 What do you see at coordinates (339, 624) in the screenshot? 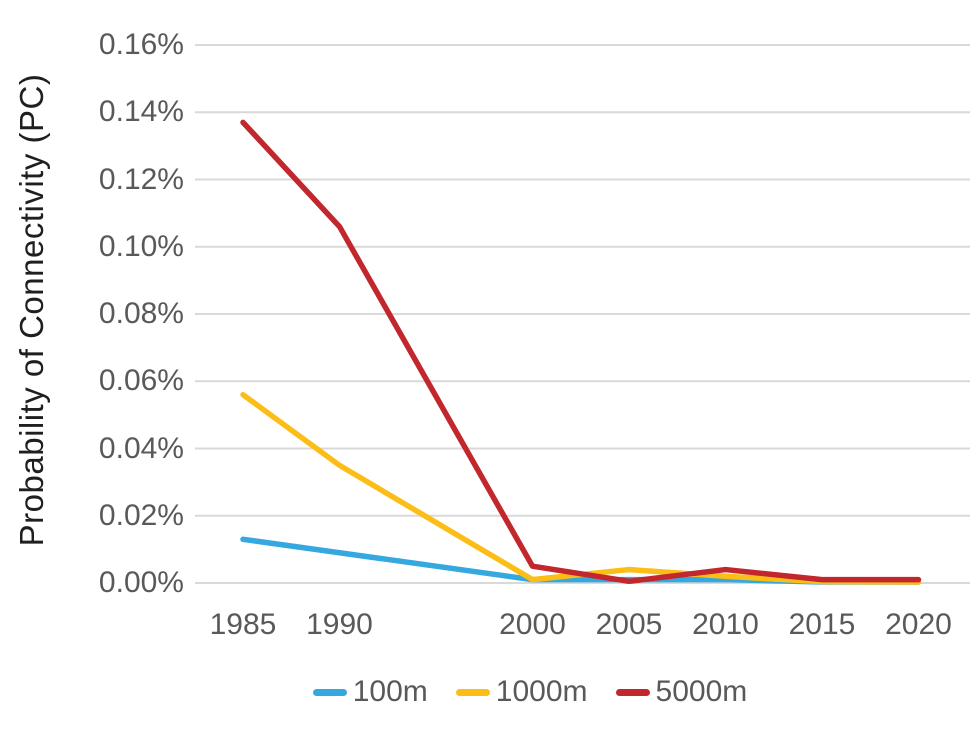
I see `x-tick-label: 1990` at bounding box center [339, 624].